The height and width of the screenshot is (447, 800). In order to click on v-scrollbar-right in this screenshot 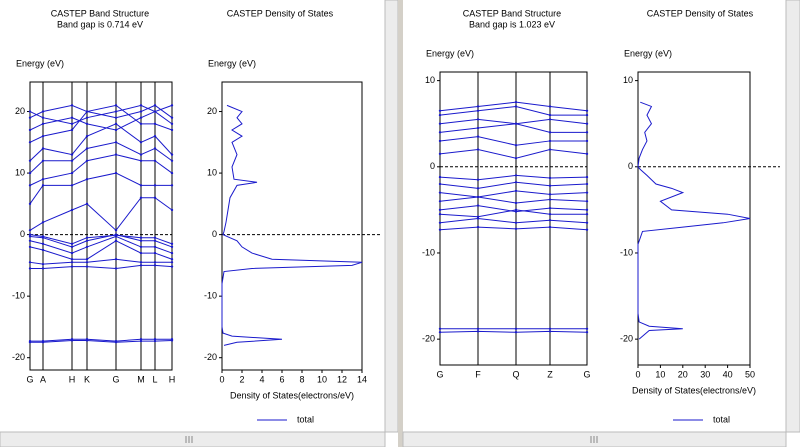, I will do `click(792, 216)`.